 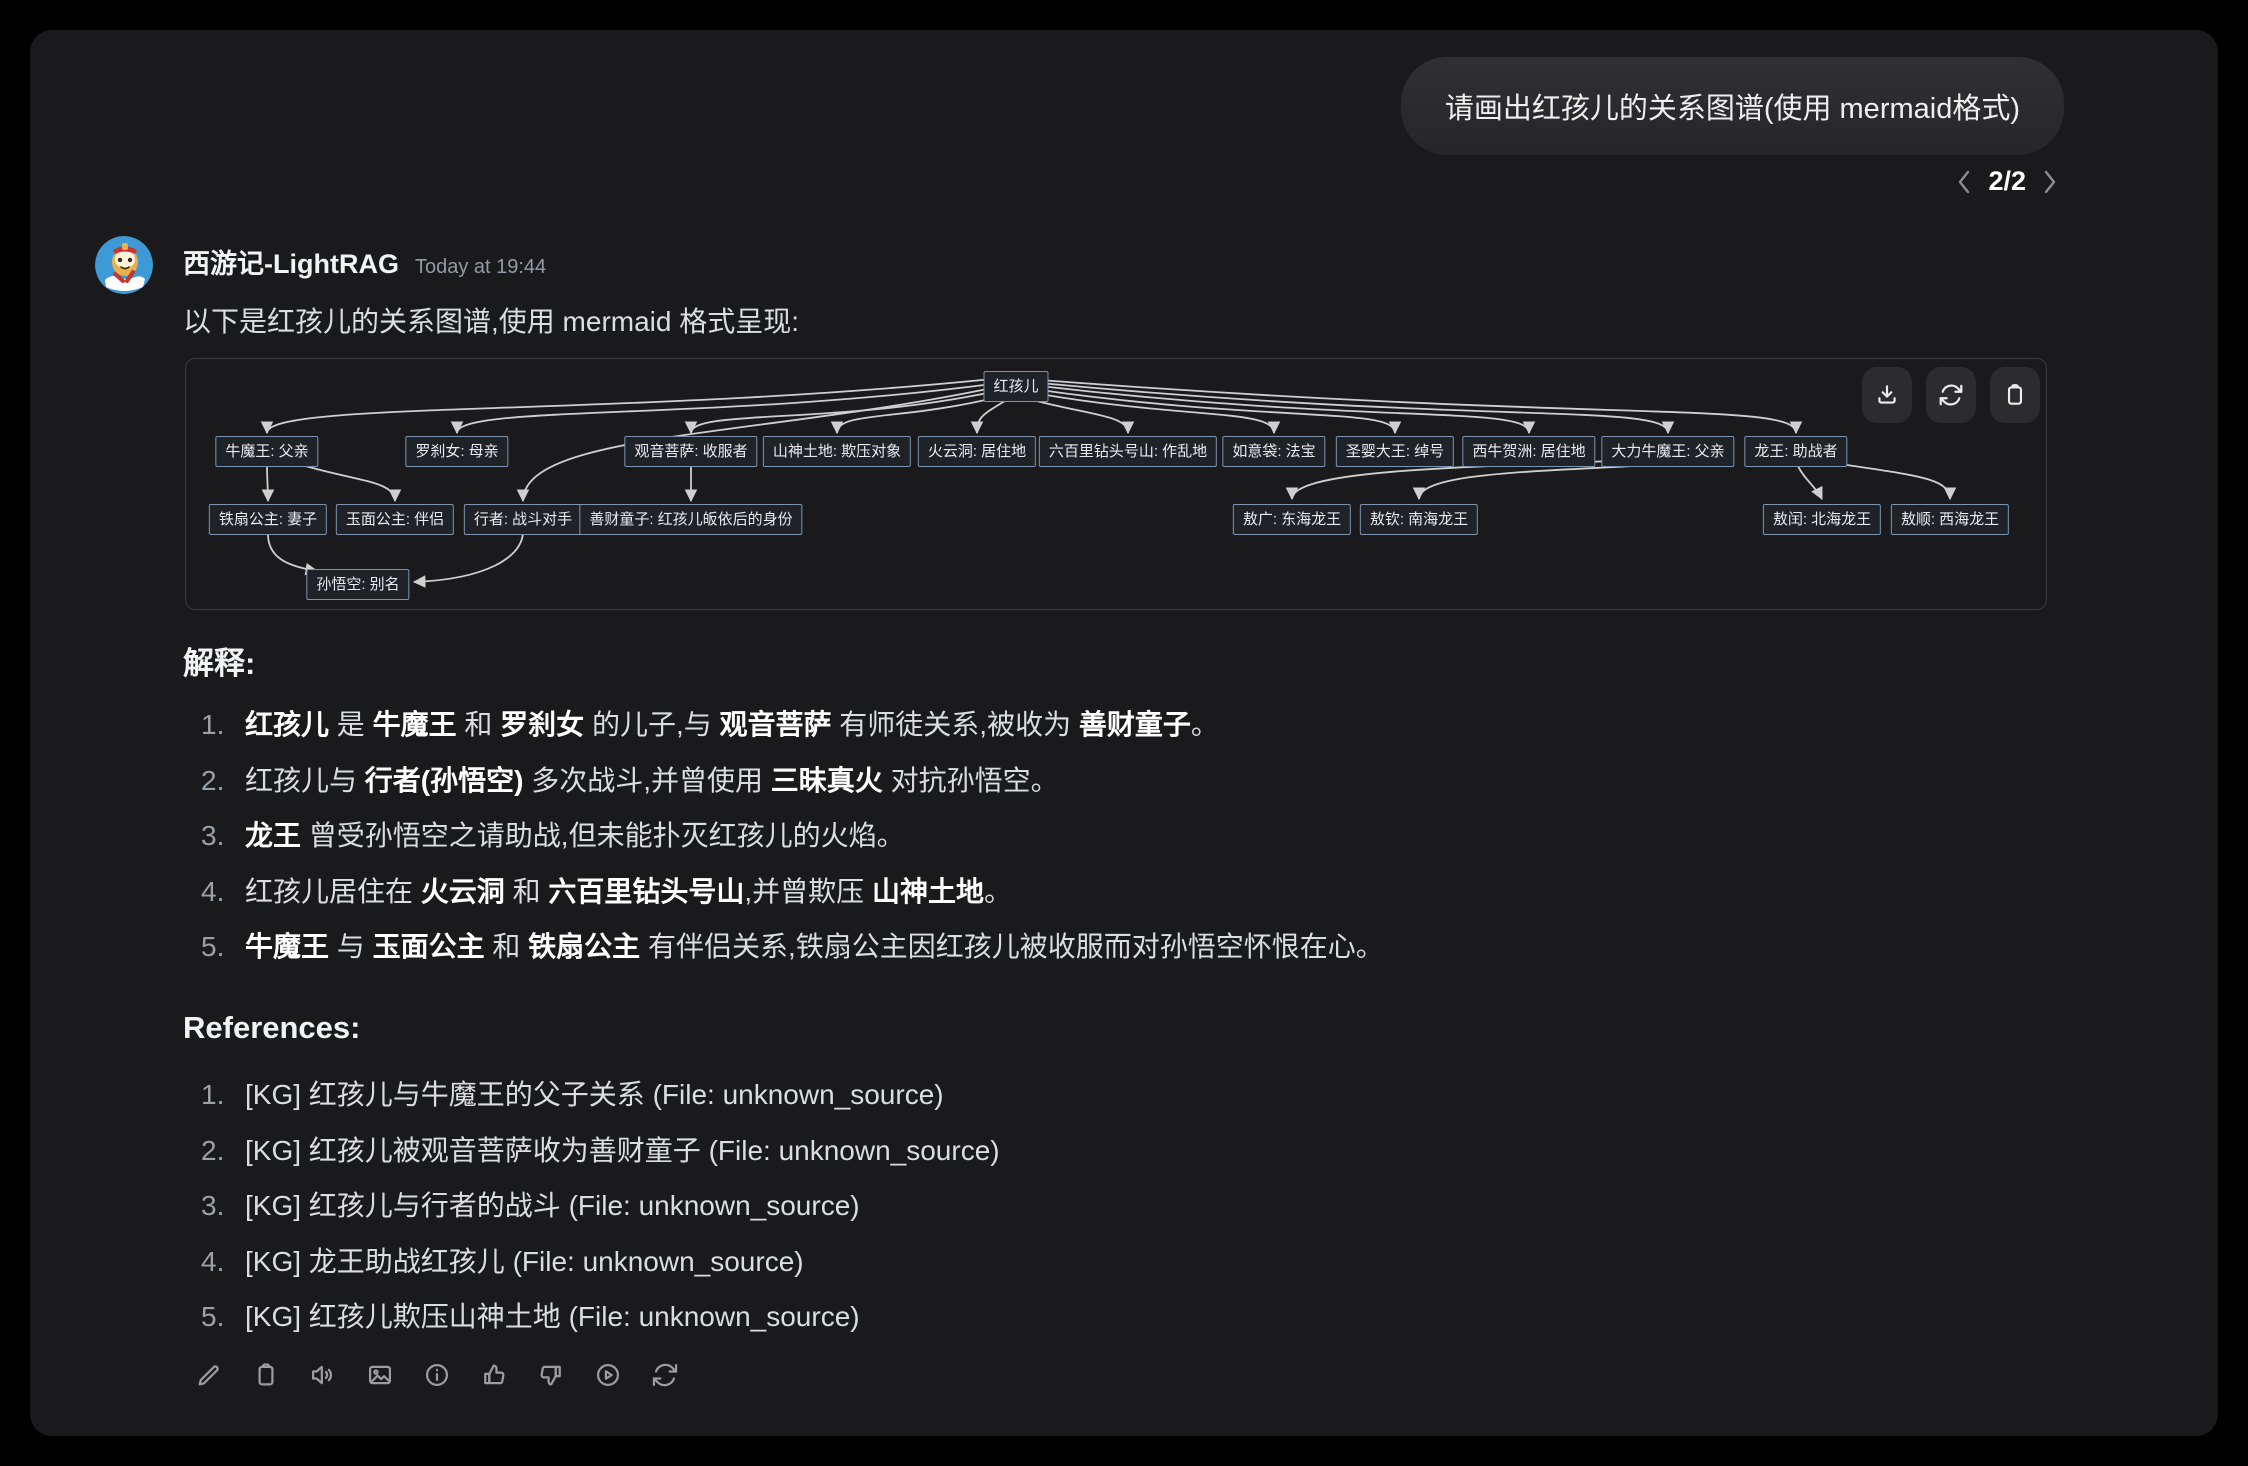 What do you see at coordinates (291, 264) in the screenshot?
I see `bot-name: 西游记-LightRAG` at bounding box center [291, 264].